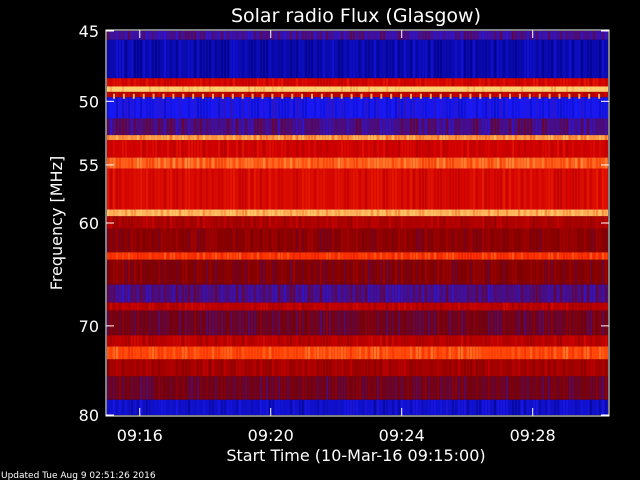 This screenshot has height=480, width=640. What do you see at coordinates (357, 323) in the screenshot?
I see `band-texture` at bounding box center [357, 323].